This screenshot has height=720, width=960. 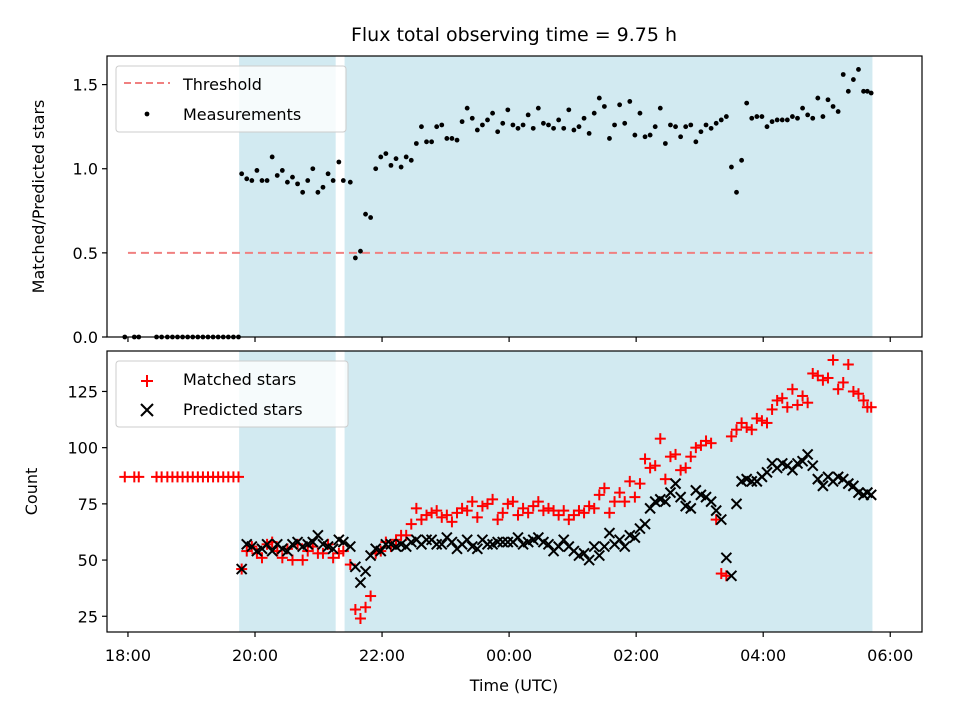 What do you see at coordinates (82, 448) in the screenshot?
I see `y-tick-label: 100` at bounding box center [82, 448].